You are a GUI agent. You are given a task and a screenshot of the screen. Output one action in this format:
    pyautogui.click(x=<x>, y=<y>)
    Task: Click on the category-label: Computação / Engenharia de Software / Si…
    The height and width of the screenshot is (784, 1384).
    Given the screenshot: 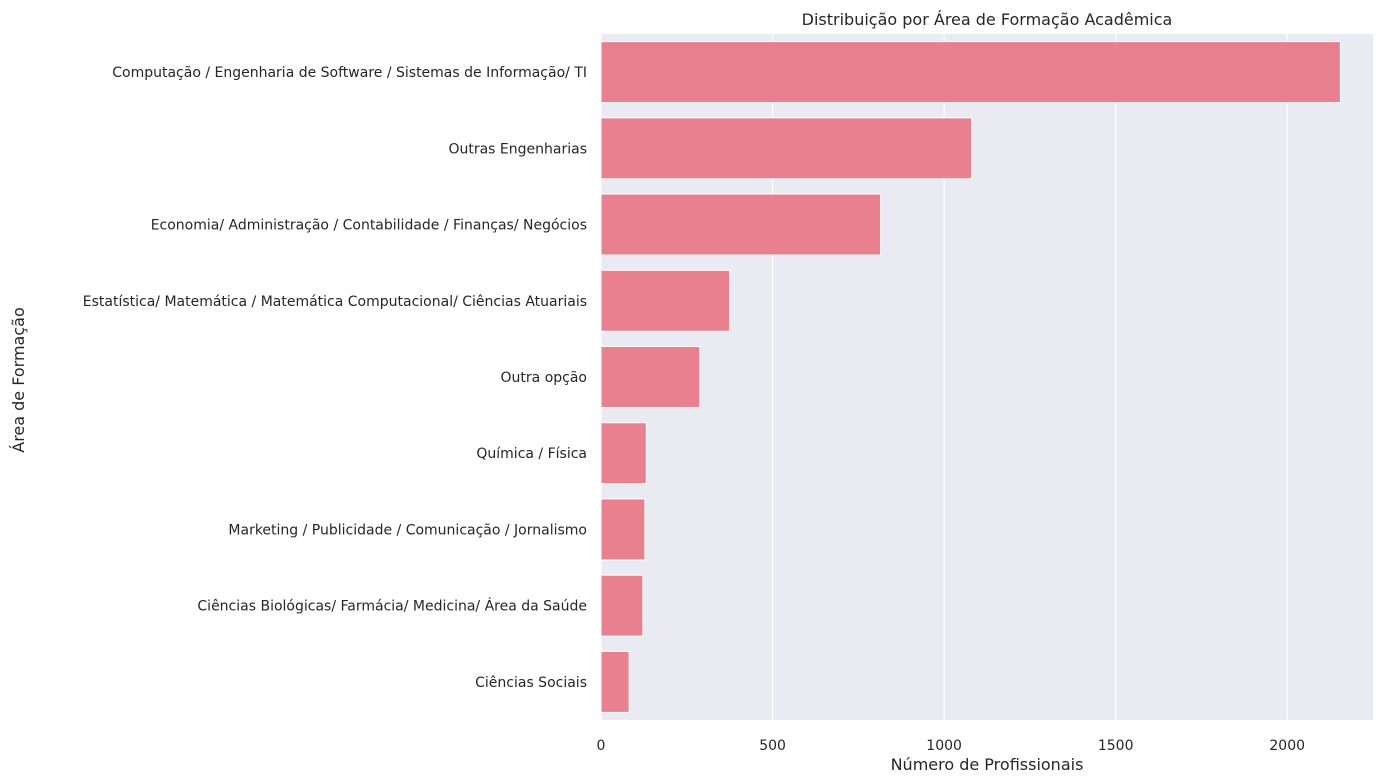 What is the action you would take?
    pyautogui.click(x=349, y=73)
    